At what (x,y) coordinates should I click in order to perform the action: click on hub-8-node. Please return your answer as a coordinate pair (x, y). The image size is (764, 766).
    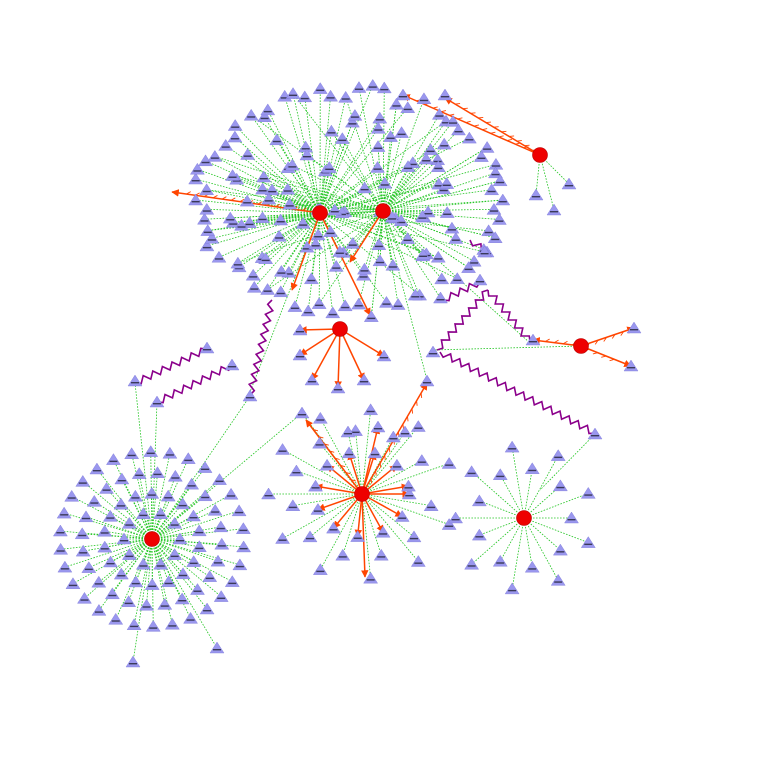
    Looking at the image, I should click on (524, 518).